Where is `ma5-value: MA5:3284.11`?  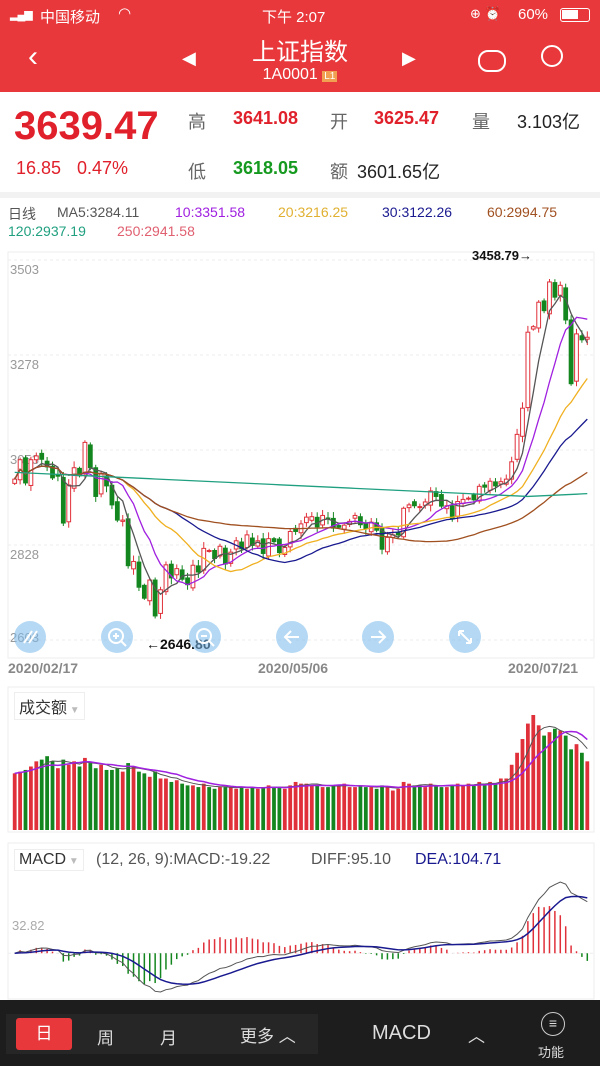 ma5-value: MA5:3284.11 is located at coordinates (98, 212).